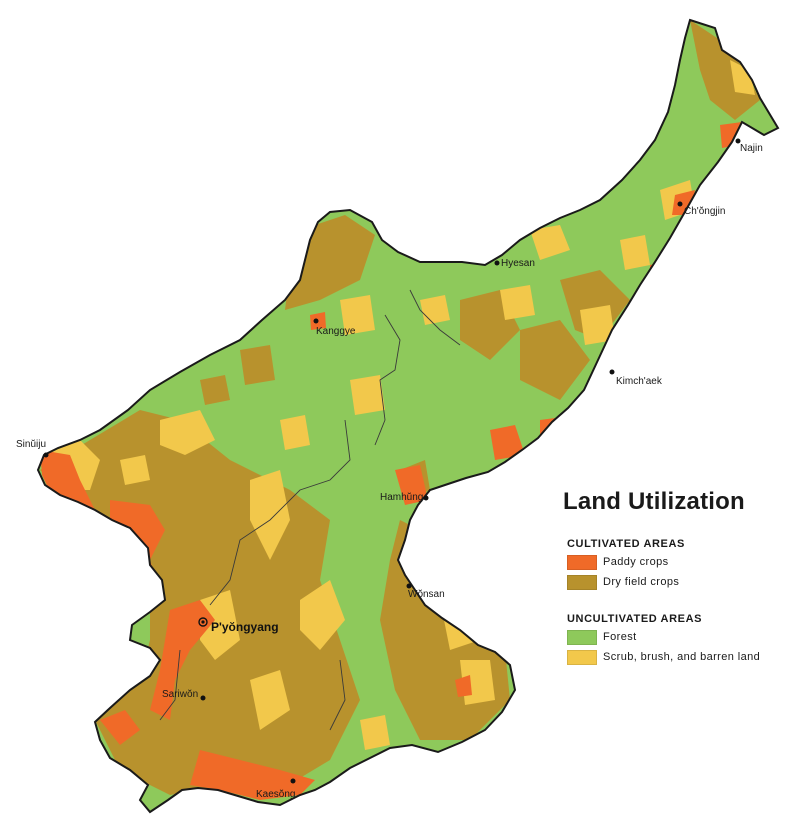 The width and height of the screenshot is (800, 840). Describe the element at coordinates (497, 263) in the screenshot. I see `city-dot-hyesan` at that location.